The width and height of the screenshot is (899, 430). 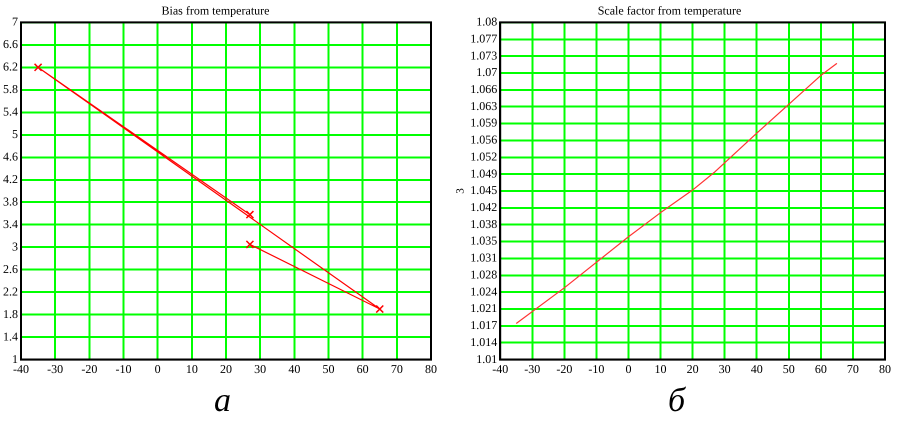 I want to click on chart-title: Bias from temperature, so click(x=216, y=10).